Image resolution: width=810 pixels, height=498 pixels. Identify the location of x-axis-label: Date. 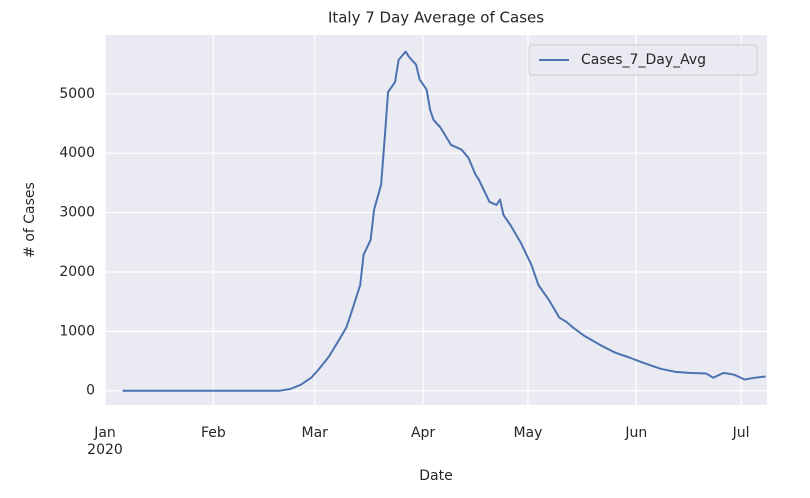
(435, 476).